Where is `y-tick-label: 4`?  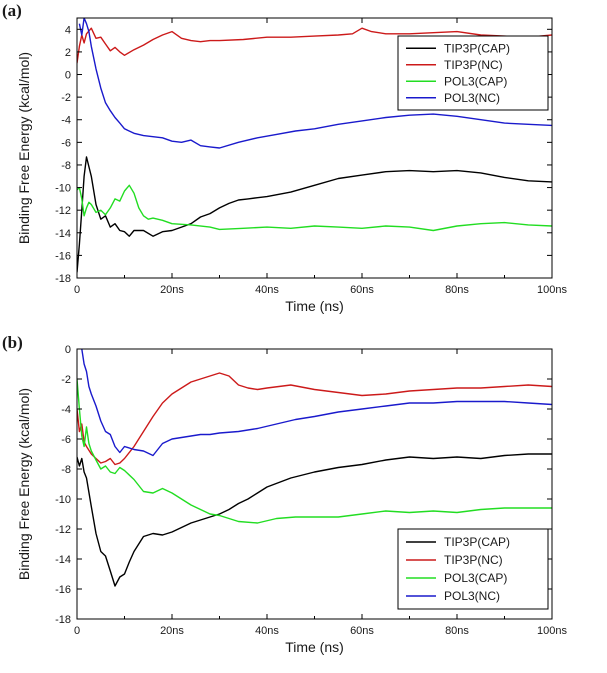
y-tick-label: 4 is located at coordinates (68, 30).